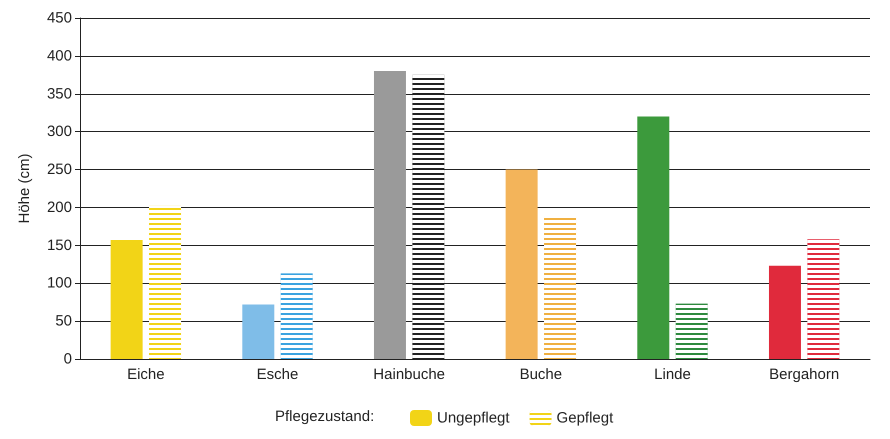  What do you see at coordinates (59, 169) in the screenshot?
I see `y-tick-label: 250` at bounding box center [59, 169].